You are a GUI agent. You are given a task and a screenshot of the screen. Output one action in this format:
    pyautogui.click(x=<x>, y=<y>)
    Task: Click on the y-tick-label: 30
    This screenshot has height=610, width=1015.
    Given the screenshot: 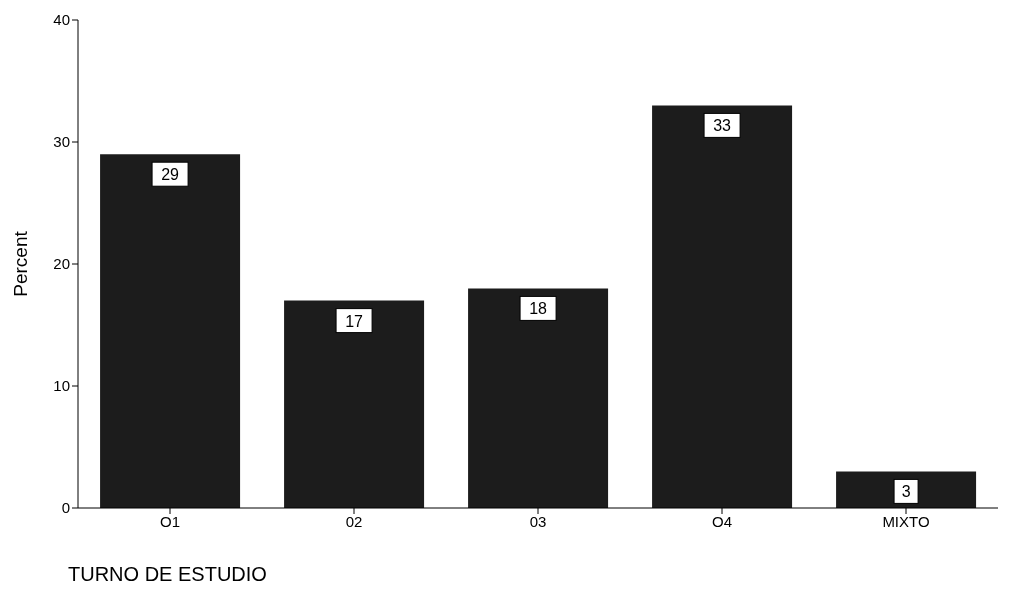 What is the action you would take?
    pyautogui.click(x=61, y=142)
    